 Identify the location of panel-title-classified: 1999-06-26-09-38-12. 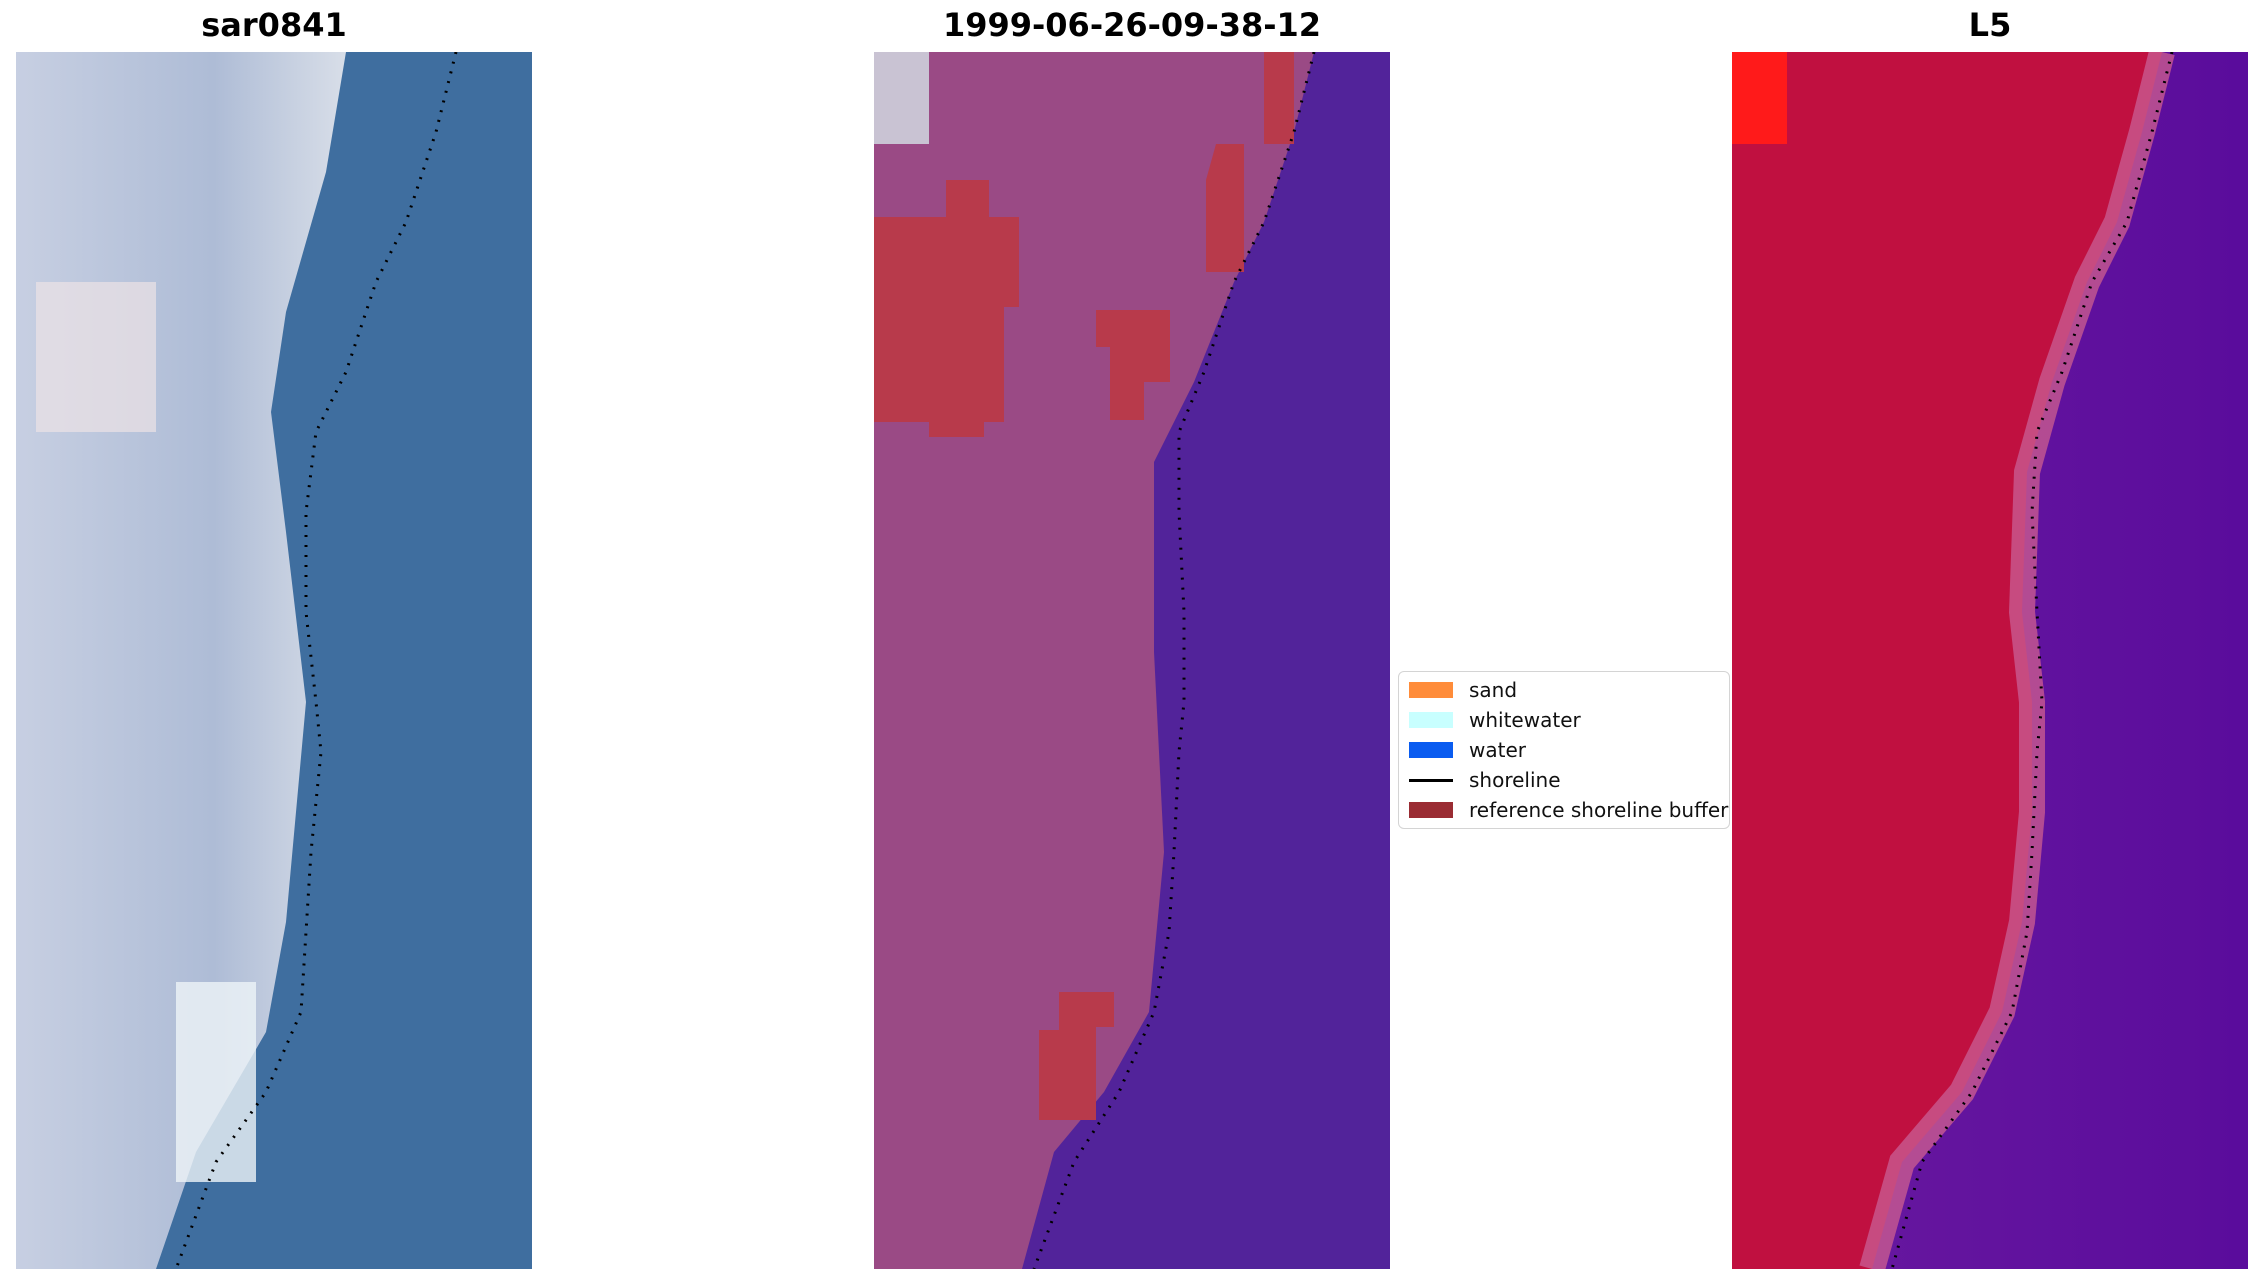
(1132, 25).